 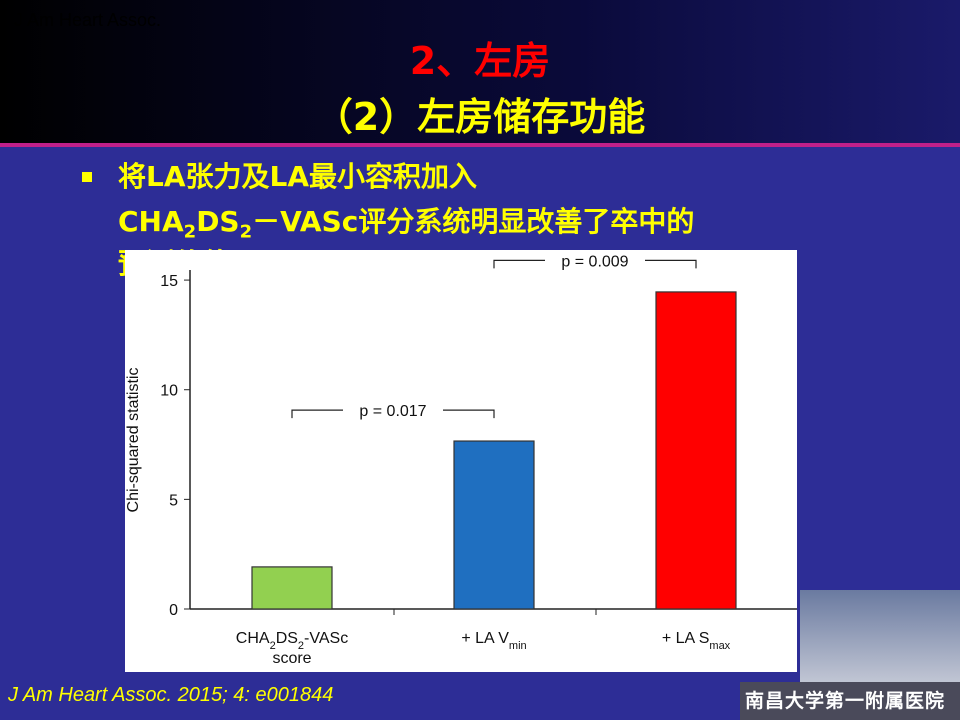 I want to click on text: －VASc评分系统明显改善了卒中的, so click(x=473, y=221).